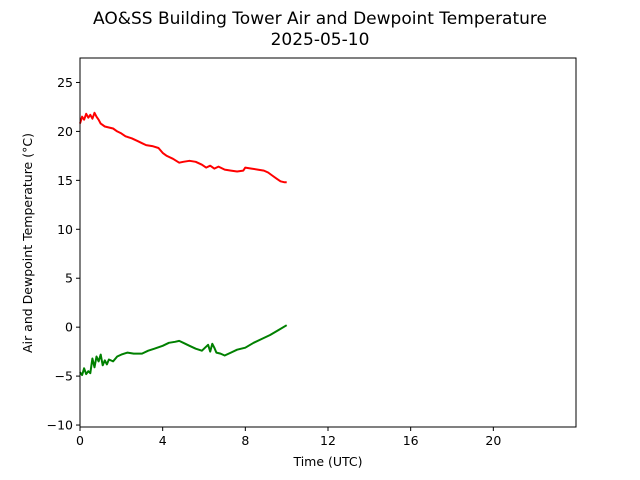 The height and width of the screenshot is (480, 640). Describe the element at coordinates (80, 440) in the screenshot. I see `x-tick-label: 0` at that location.